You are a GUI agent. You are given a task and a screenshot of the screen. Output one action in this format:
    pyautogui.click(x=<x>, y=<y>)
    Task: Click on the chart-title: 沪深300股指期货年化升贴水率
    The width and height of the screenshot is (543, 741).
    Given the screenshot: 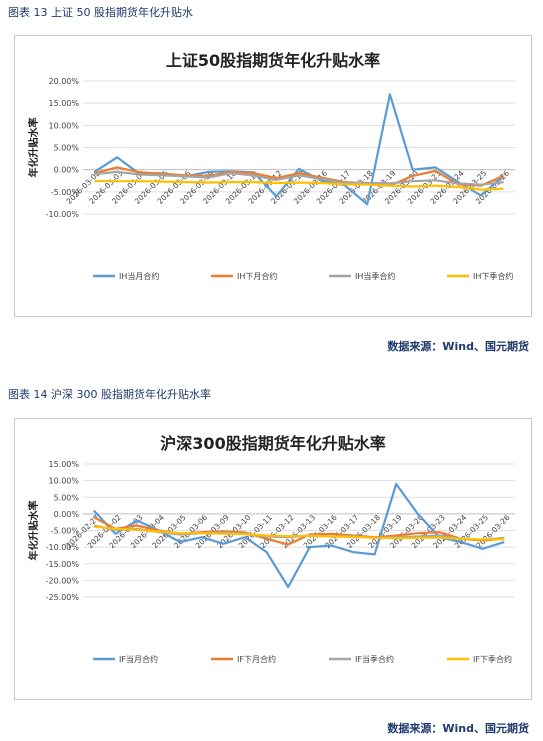 What is the action you would take?
    pyautogui.click(x=272, y=443)
    